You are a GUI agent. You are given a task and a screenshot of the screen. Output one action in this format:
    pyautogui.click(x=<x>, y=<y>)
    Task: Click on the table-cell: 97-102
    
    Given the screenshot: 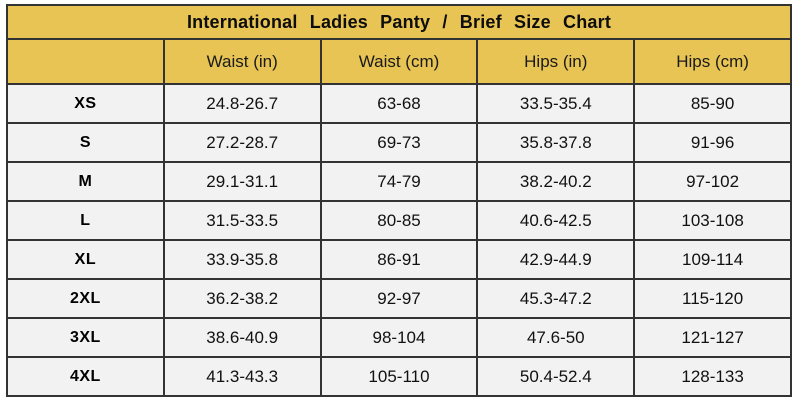 What is the action you would take?
    pyautogui.click(x=712, y=181)
    